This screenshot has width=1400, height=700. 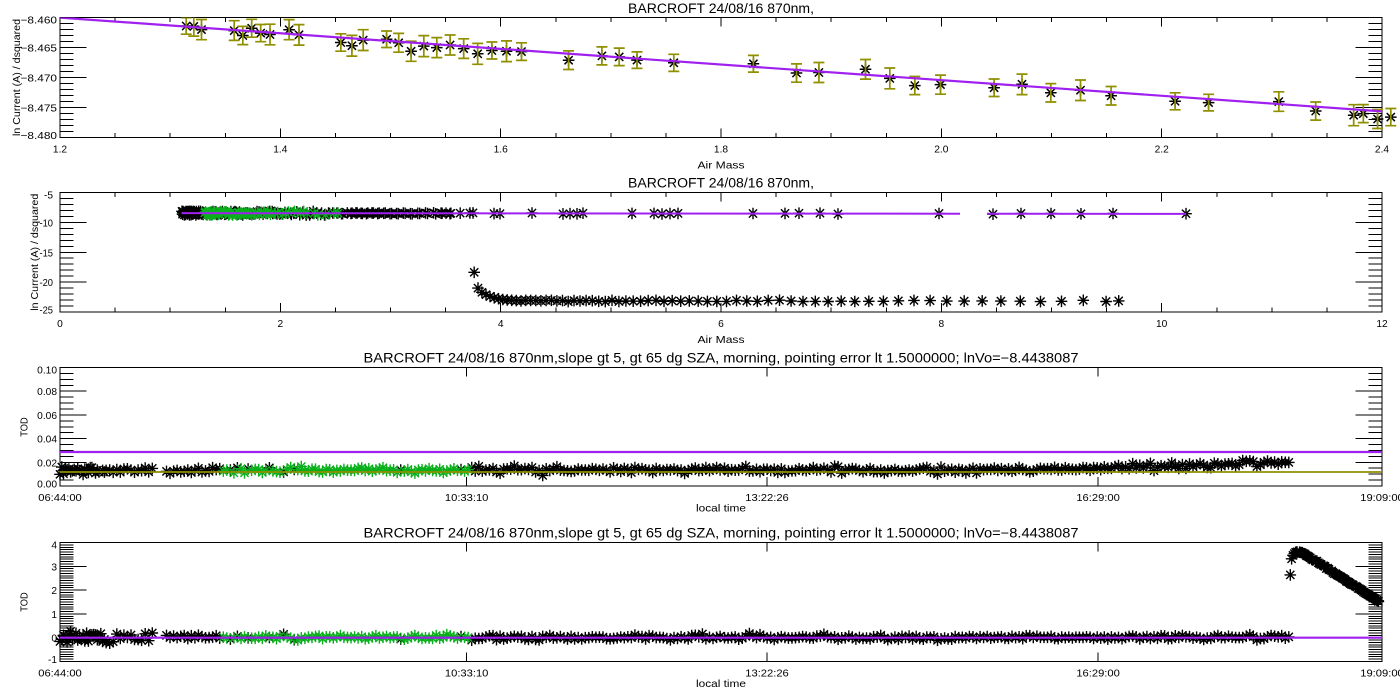 I want to click on svg-text: 8, so click(x=941, y=324).